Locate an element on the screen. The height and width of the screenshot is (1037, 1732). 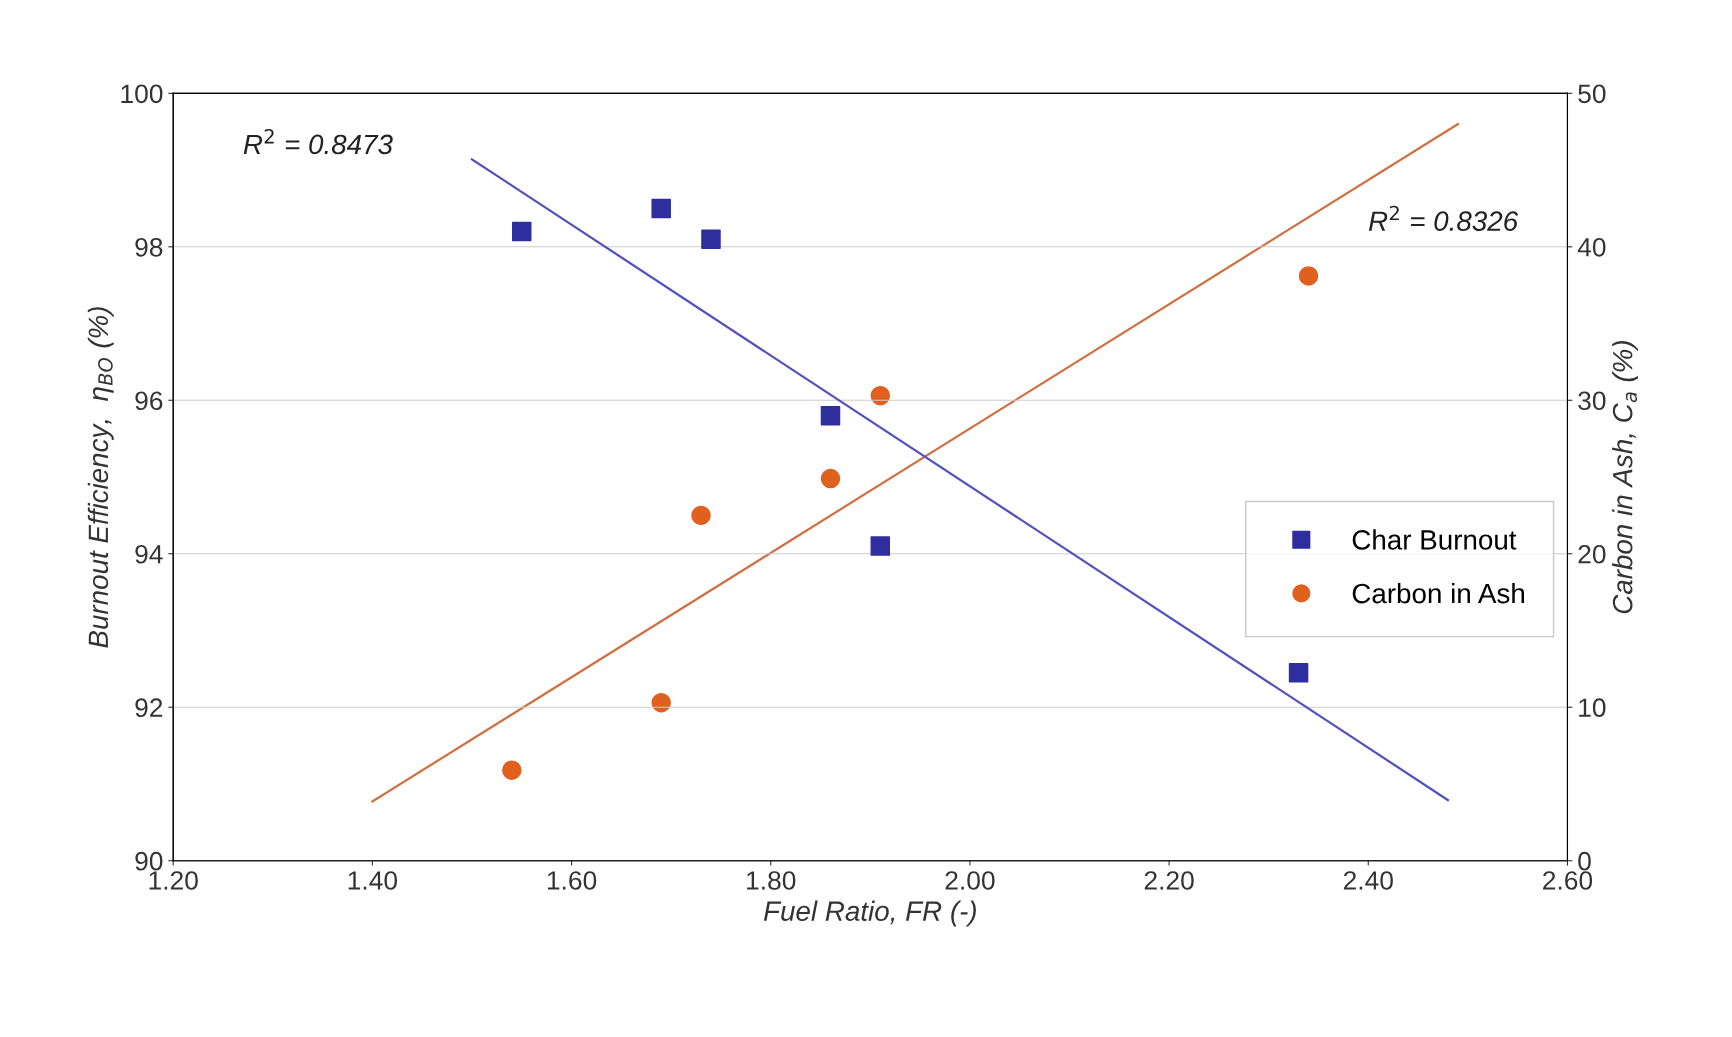
x-axis-title: Fuel Ratio, FR (-) is located at coordinates (869, 913).